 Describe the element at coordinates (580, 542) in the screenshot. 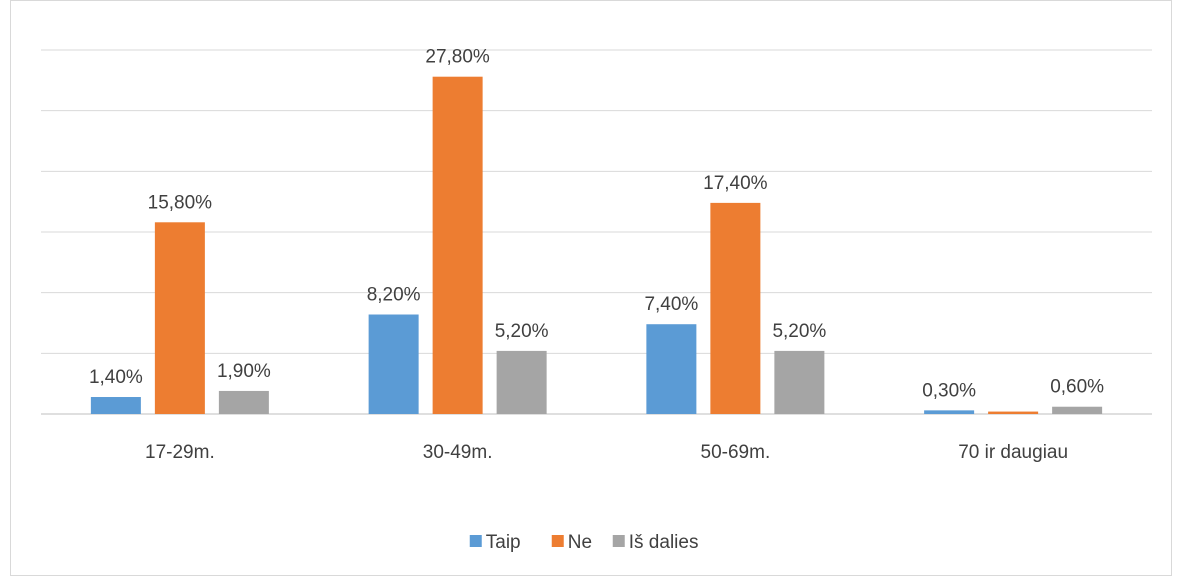

I see `legend-label: Ne` at that location.